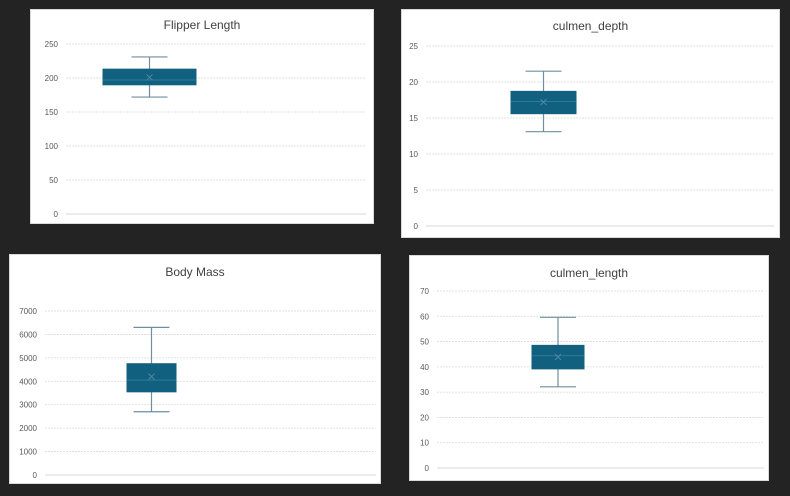 This screenshot has height=496, width=790. What do you see at coordinates (416, 190) in the screenshot?
I see `y-tick-label: 5` at bounding box center [416, 190].